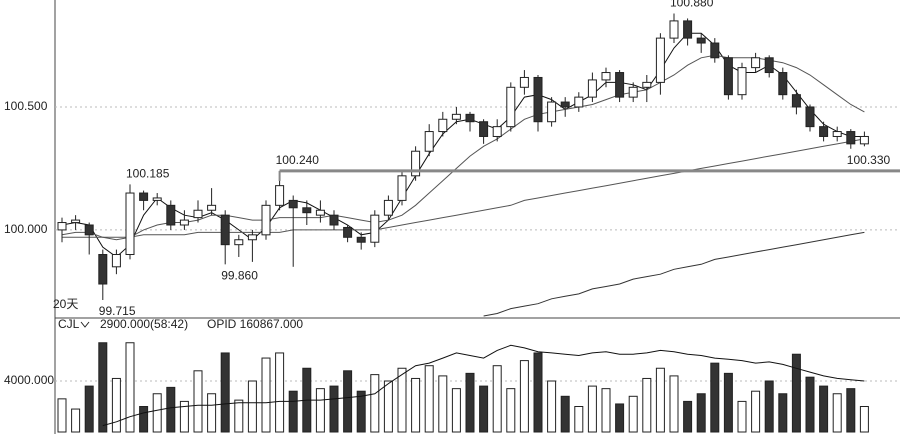 This screenshot has height=434, width=900. What do you see at coordinates (148, 174) in the screenshot?
I see `annotation: 100.185` at bounding box center [148, 174].